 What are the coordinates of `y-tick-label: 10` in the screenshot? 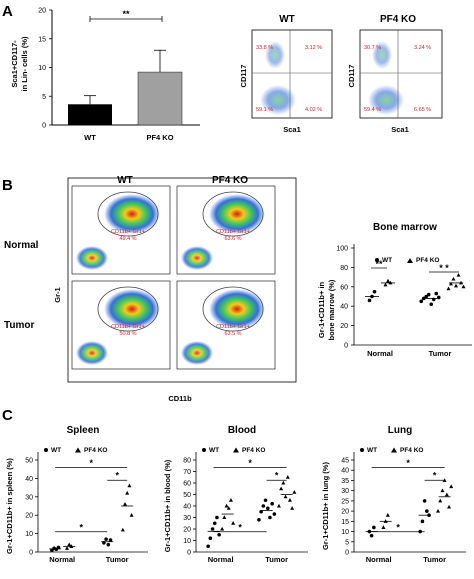 It's located at (42, 68).